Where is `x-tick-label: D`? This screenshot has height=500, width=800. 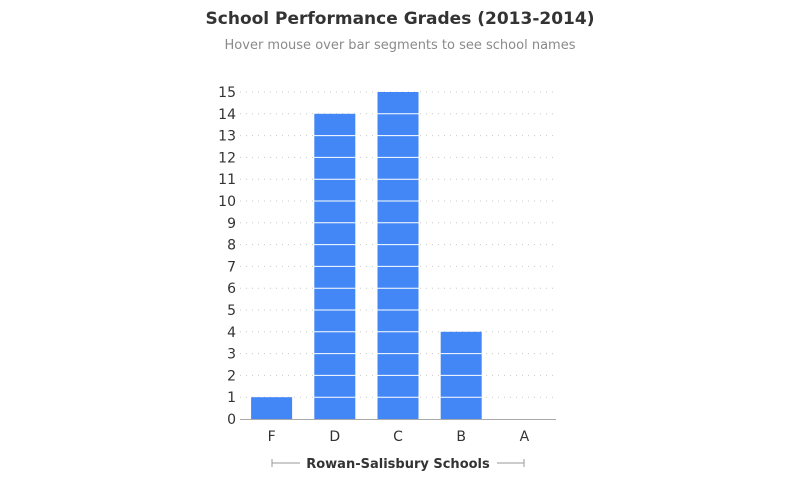
x-tick-label: D is located at coordinates (334, 437).